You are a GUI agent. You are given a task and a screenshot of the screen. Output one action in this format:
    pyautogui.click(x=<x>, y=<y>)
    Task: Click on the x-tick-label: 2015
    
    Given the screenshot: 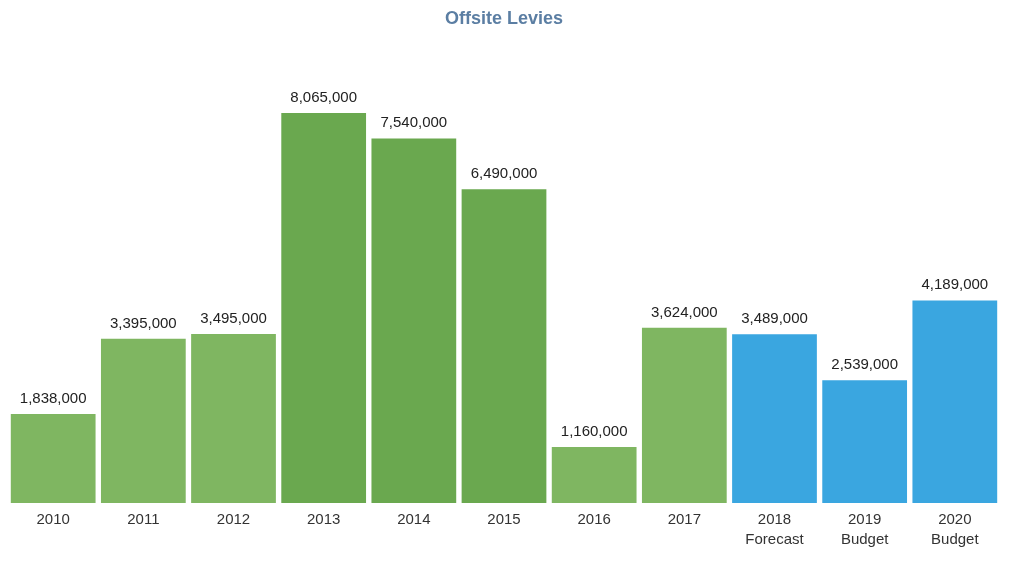 What is the action you would take?
    pyautogui.click(x=504, y=518)
    